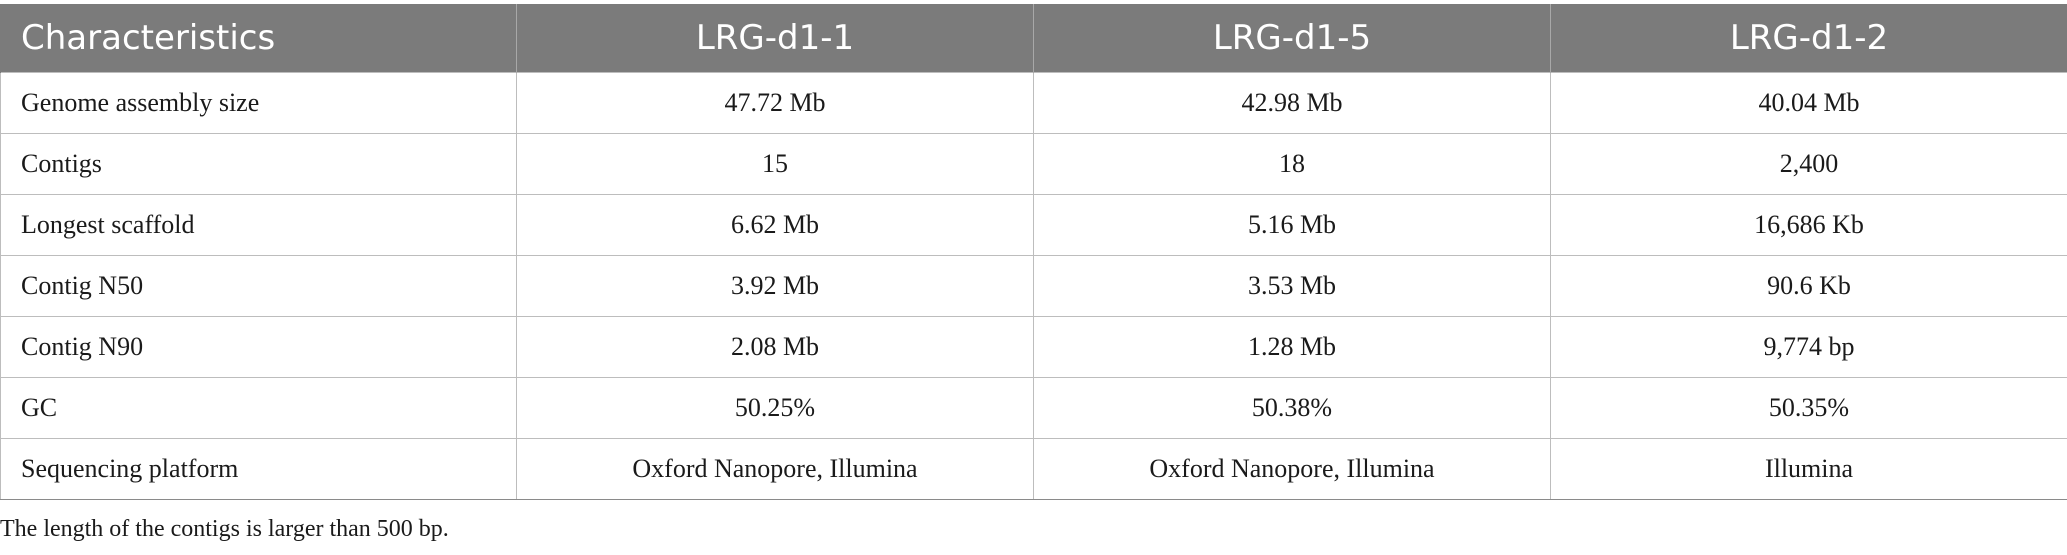 This screenshot has width=2067, height=555. Describe the element at coordinates (1292, 408) in the screenshot. I see `table-cell: 50.38%` at that location.